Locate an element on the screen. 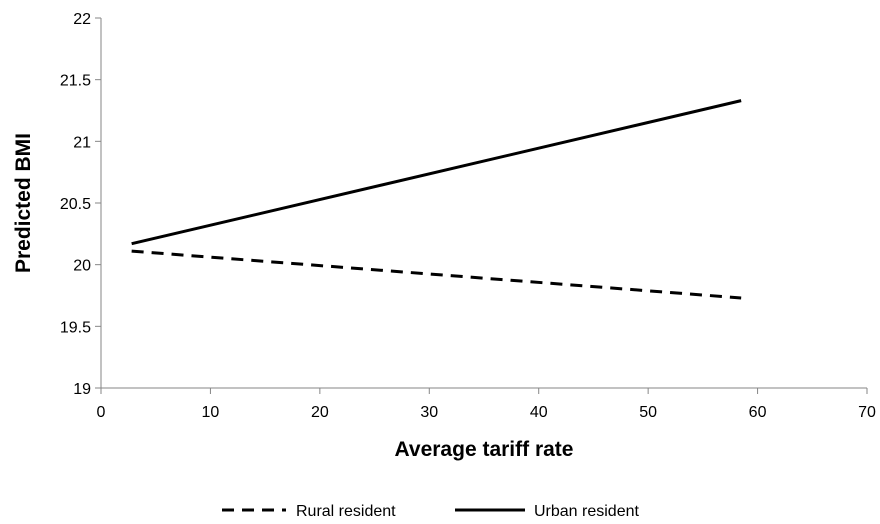 This screenshot has width=880, height=524. x-axis-ticks: 0 10 20 30 40 50 60 70 is located at coordinates (486, 404).